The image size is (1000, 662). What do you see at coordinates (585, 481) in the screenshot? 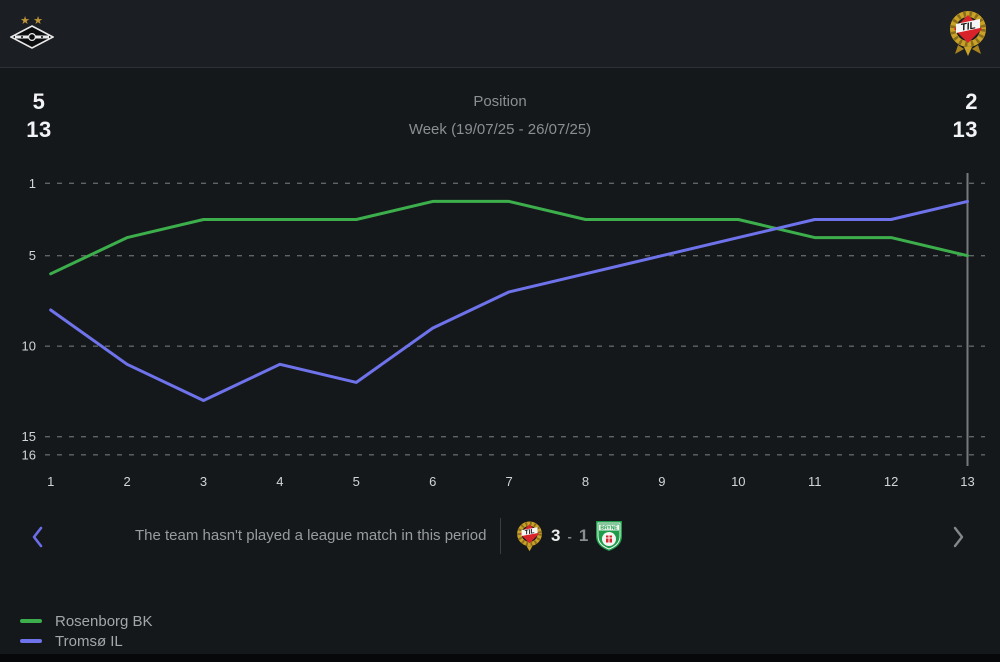
I see `x-tick-label: 8` at bounding box center [585, 481].